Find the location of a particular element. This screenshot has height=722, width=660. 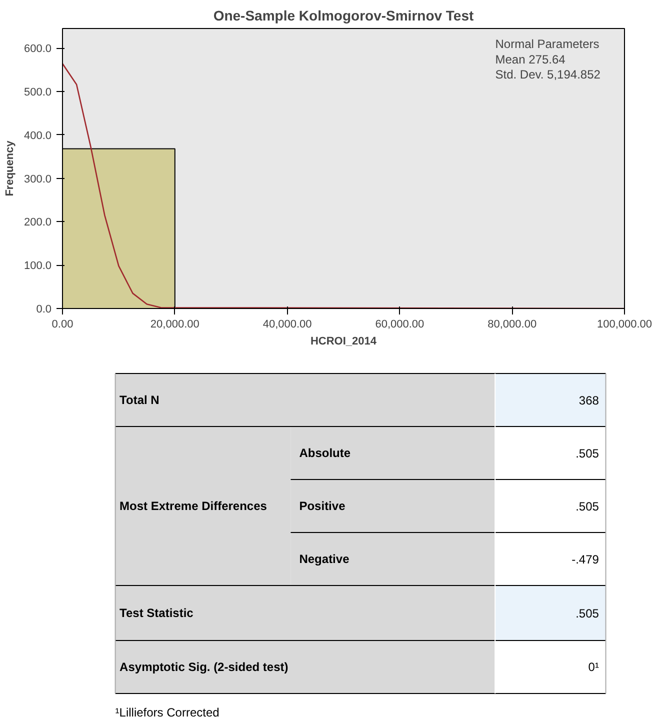

x-tick-label: 40,000.00 is located at coordinates (287, 324).